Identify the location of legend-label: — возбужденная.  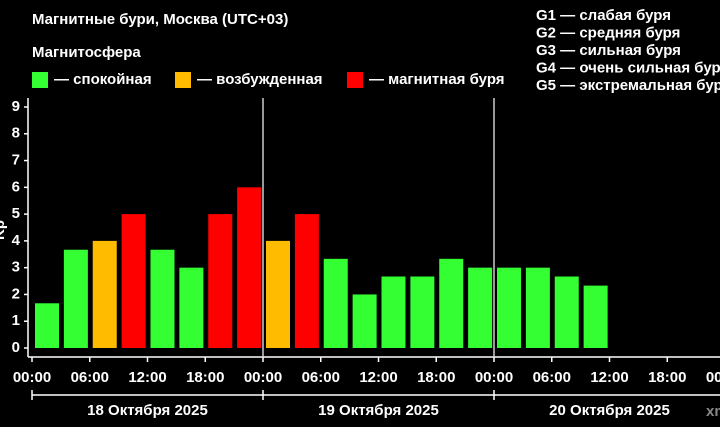
(260, 79).